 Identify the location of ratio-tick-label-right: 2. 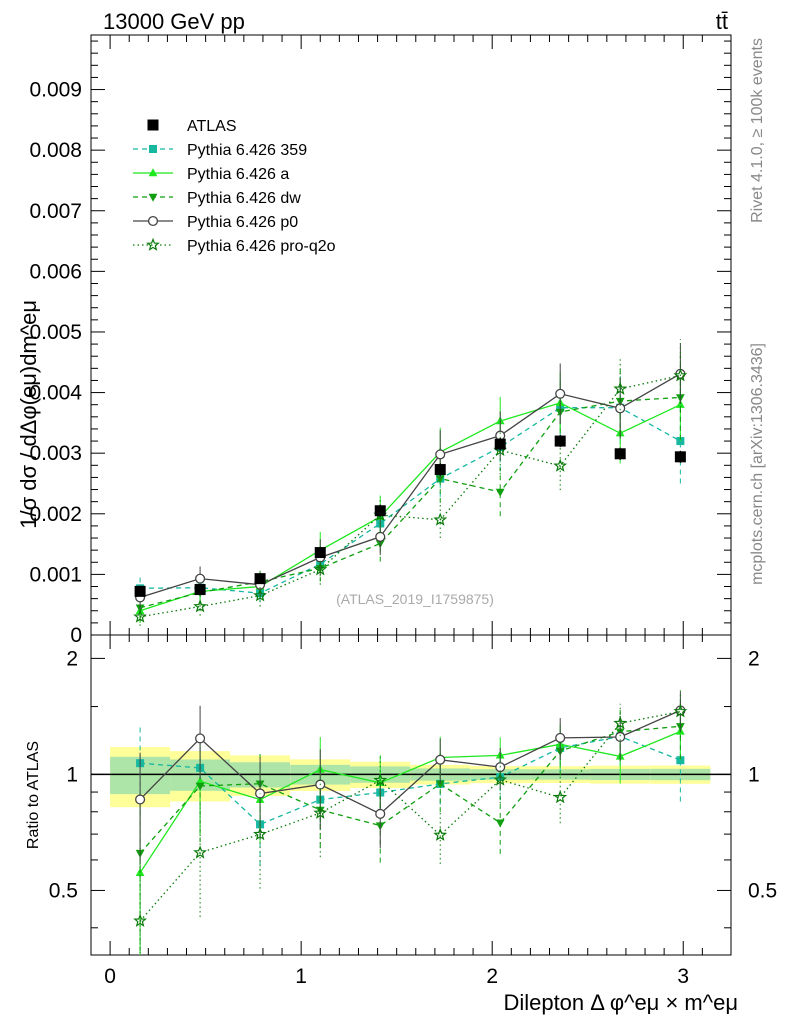
(754, 658).